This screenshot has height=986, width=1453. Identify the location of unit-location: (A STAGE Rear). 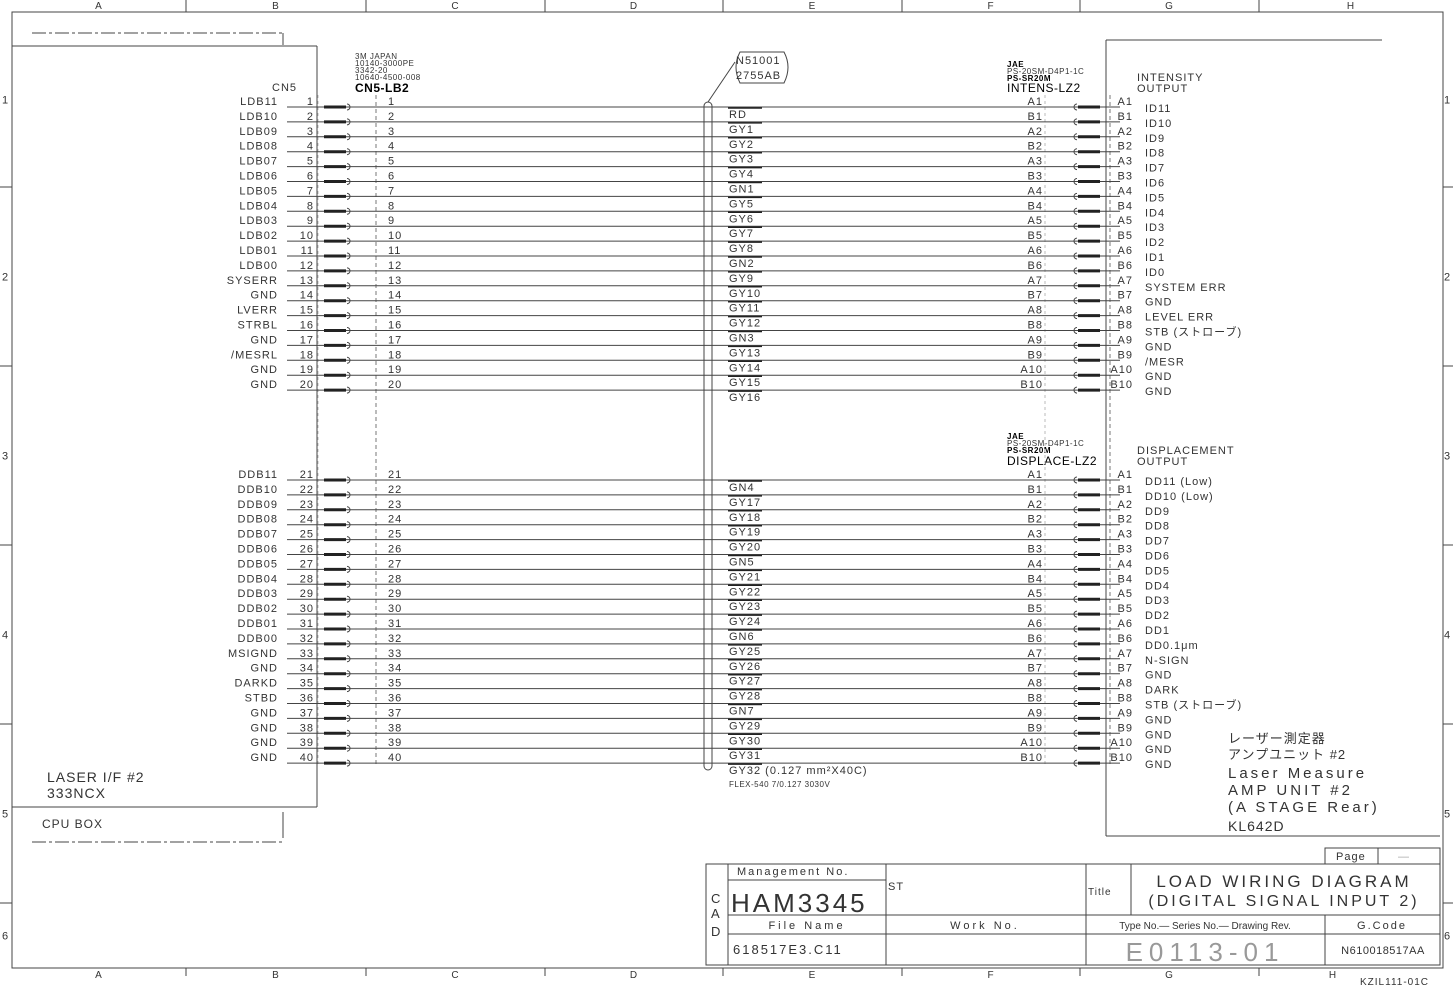
(1304, 807).